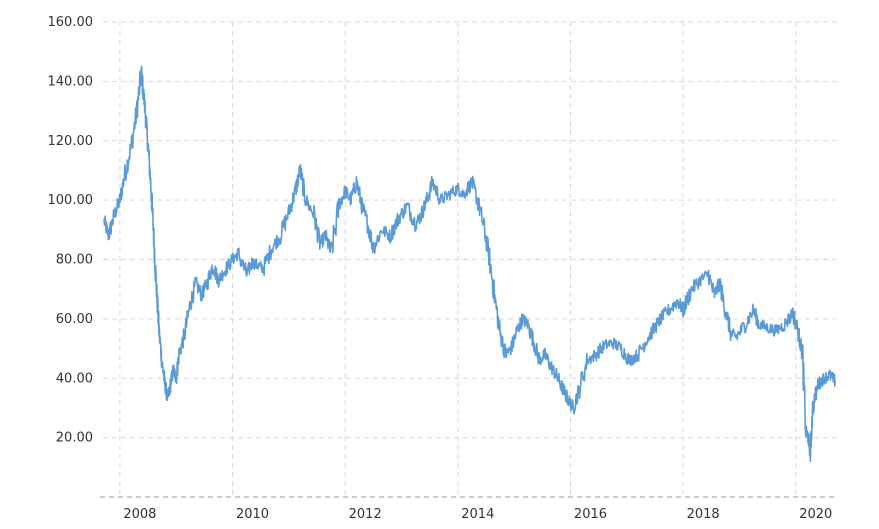  What do you see at coordinates (74, 319) in the screenshot?
I see `y-tick-label: 60.00` at bounding box center [74, 319].